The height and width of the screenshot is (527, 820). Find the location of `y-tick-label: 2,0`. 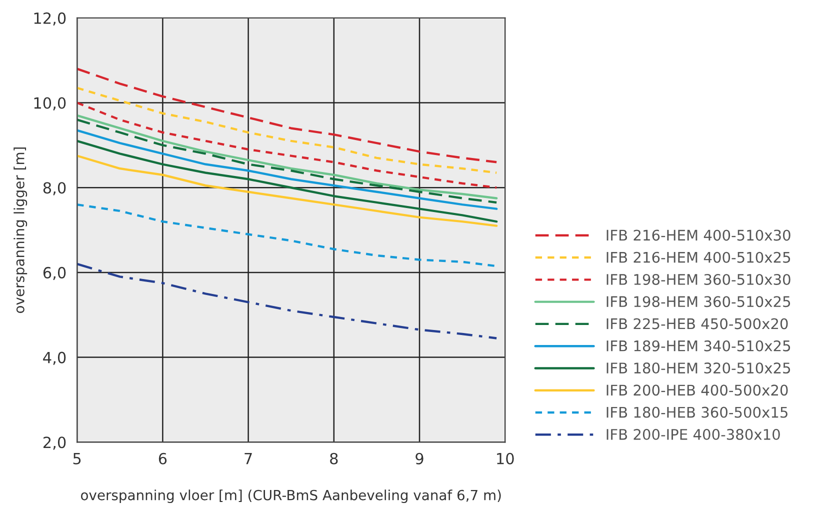

y-tick-label: 2,0 is located at coordinates (54, 443).